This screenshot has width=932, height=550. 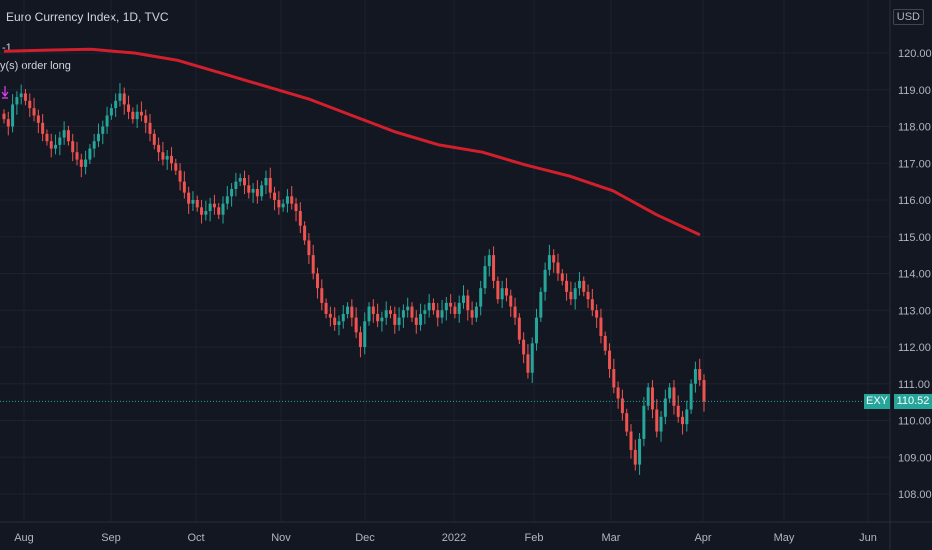 I want to click on currency-selector: USD, so click(x=908, y=17).